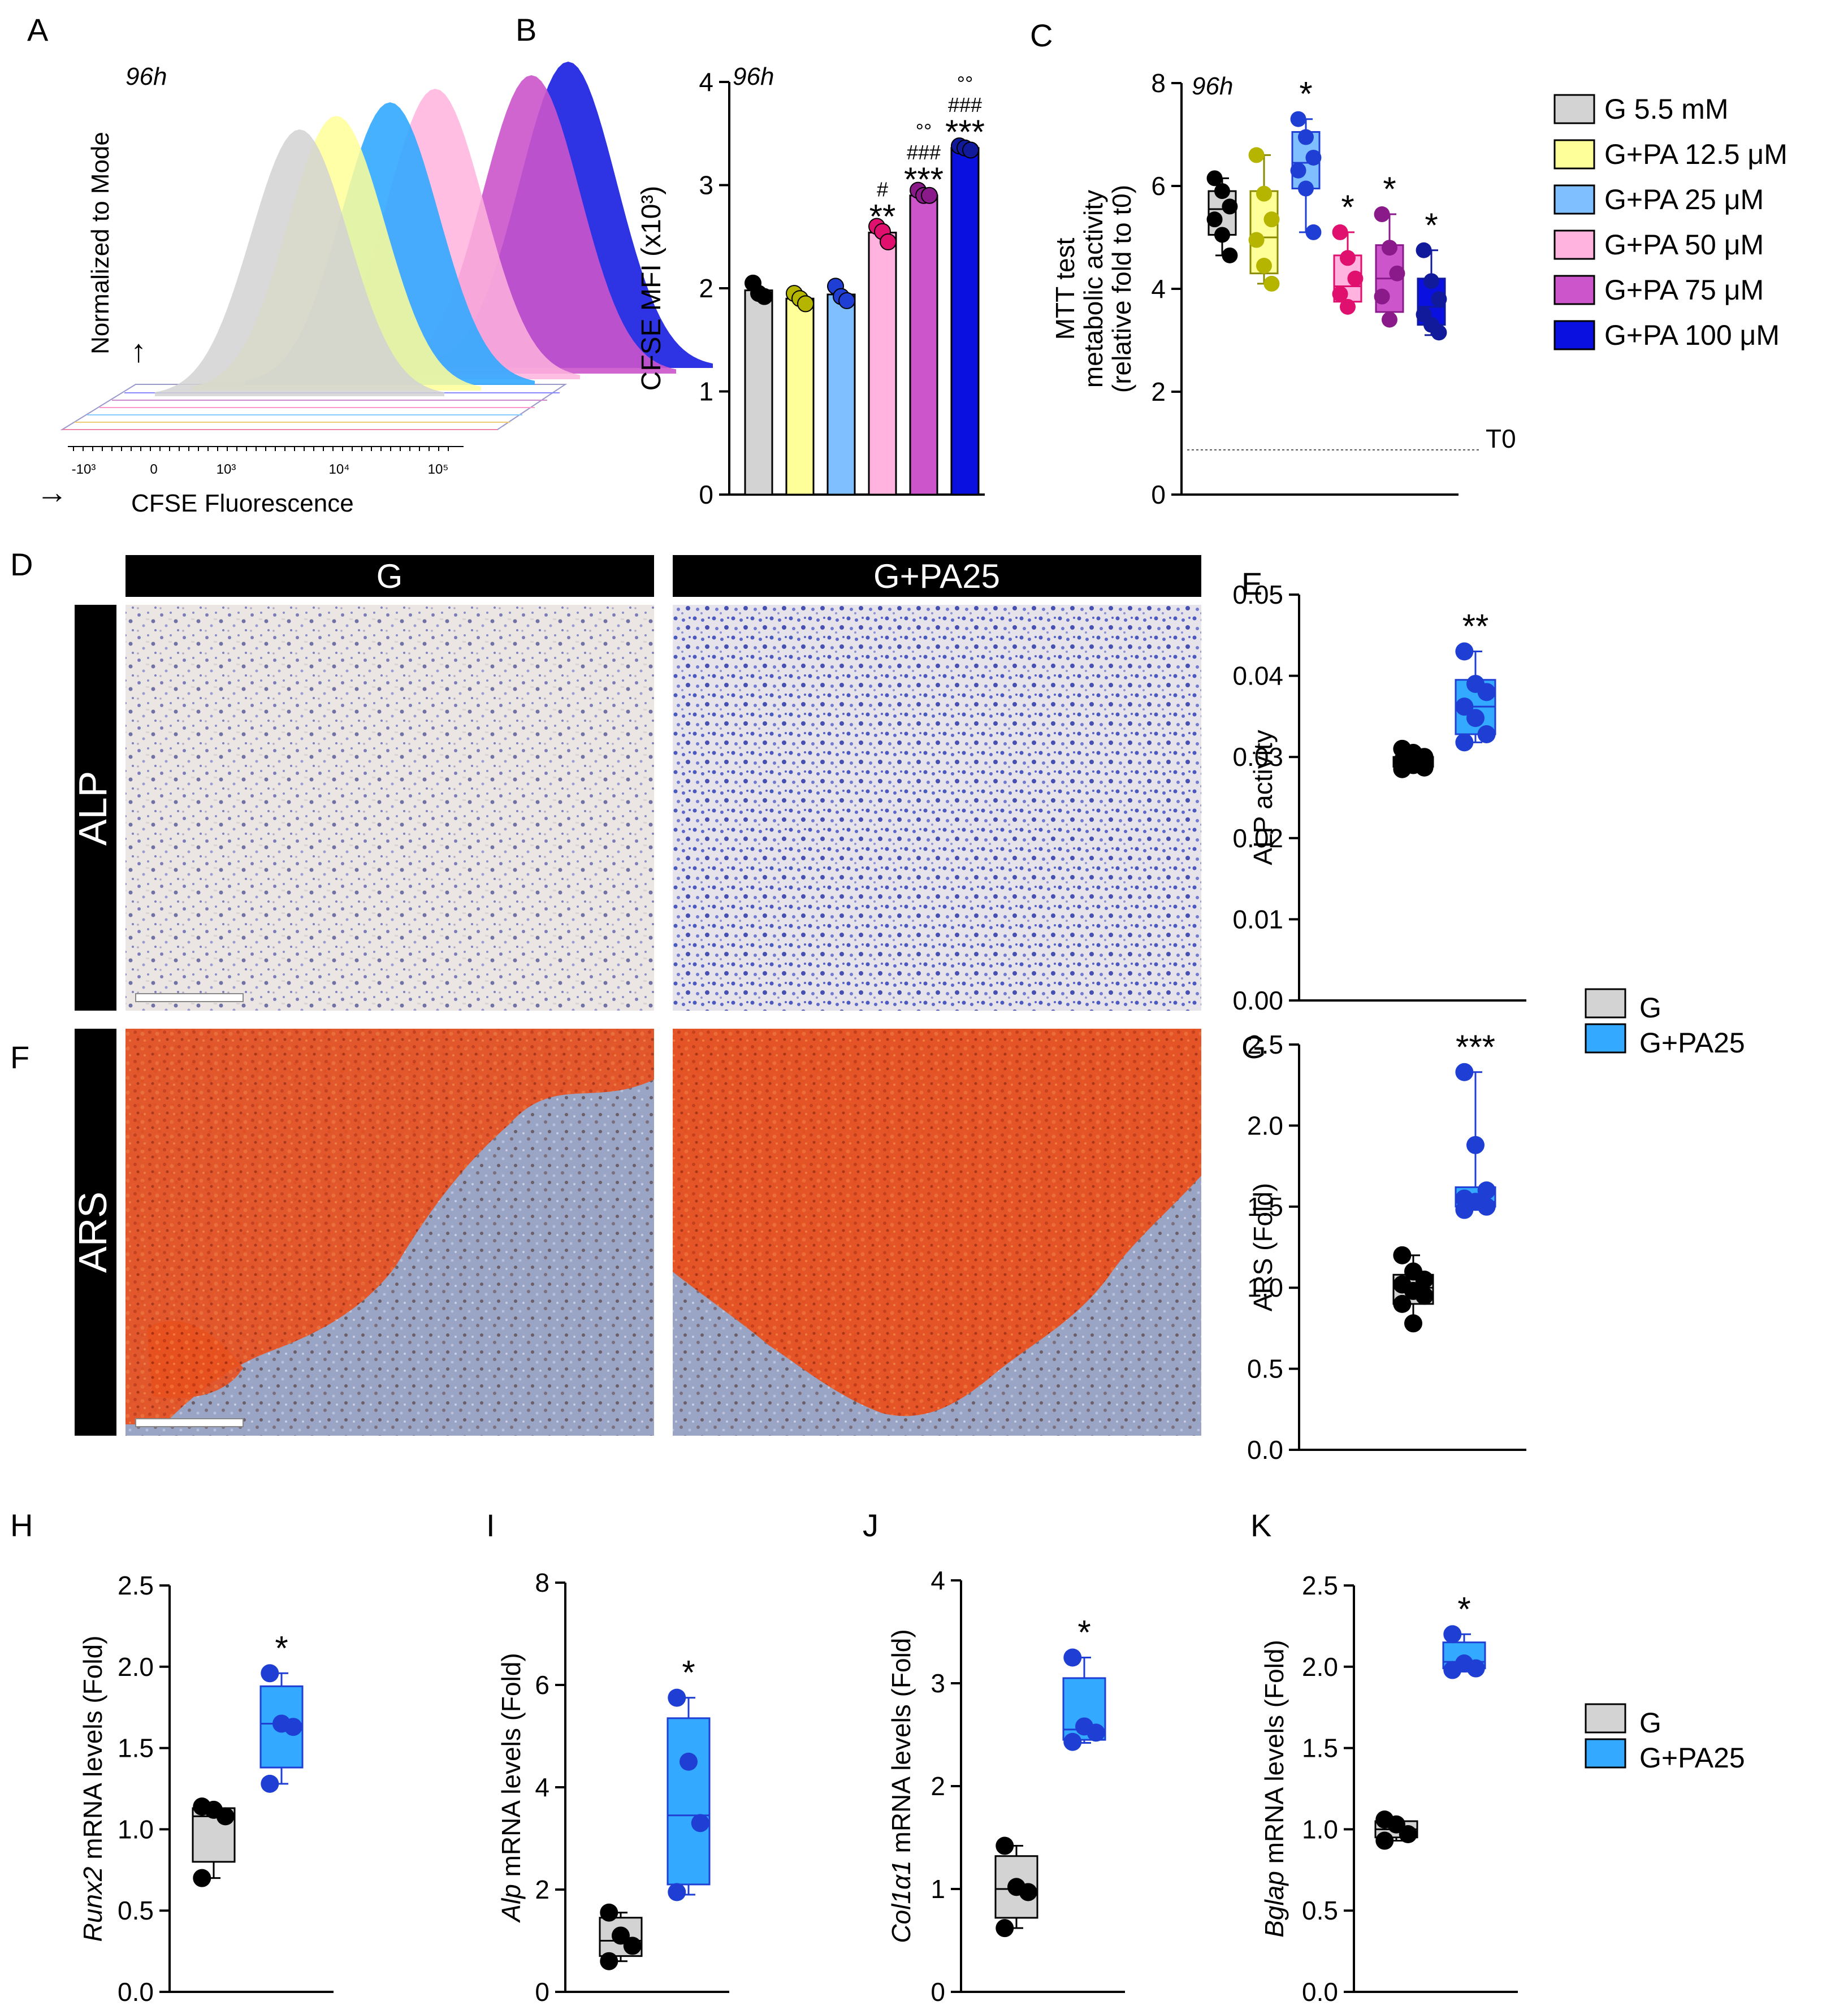 Image resolution: width=1848 pixels, height=2006 pixels. Describe the element at coordinates (138, 351) in the screenshot. I see `y-axis-arrow: ↑` at that location.